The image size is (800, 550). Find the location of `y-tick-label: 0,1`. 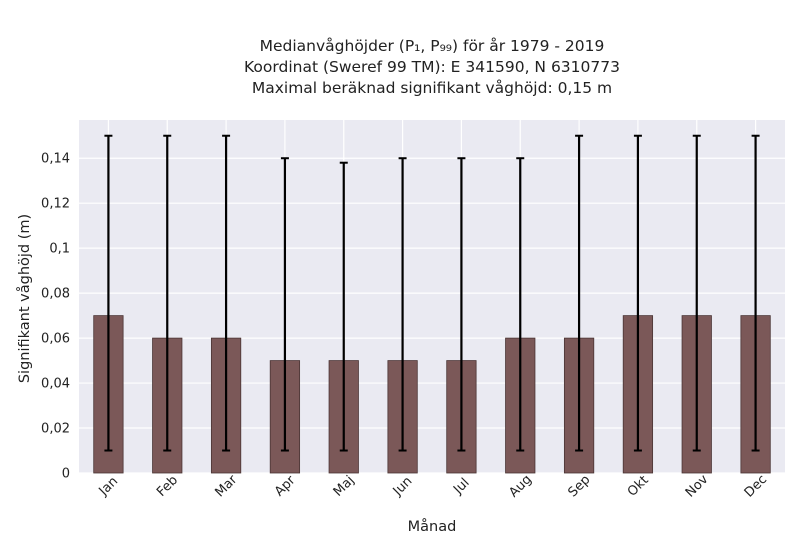

y-tick-label: 0,1 is located at coordinates (59, 249).